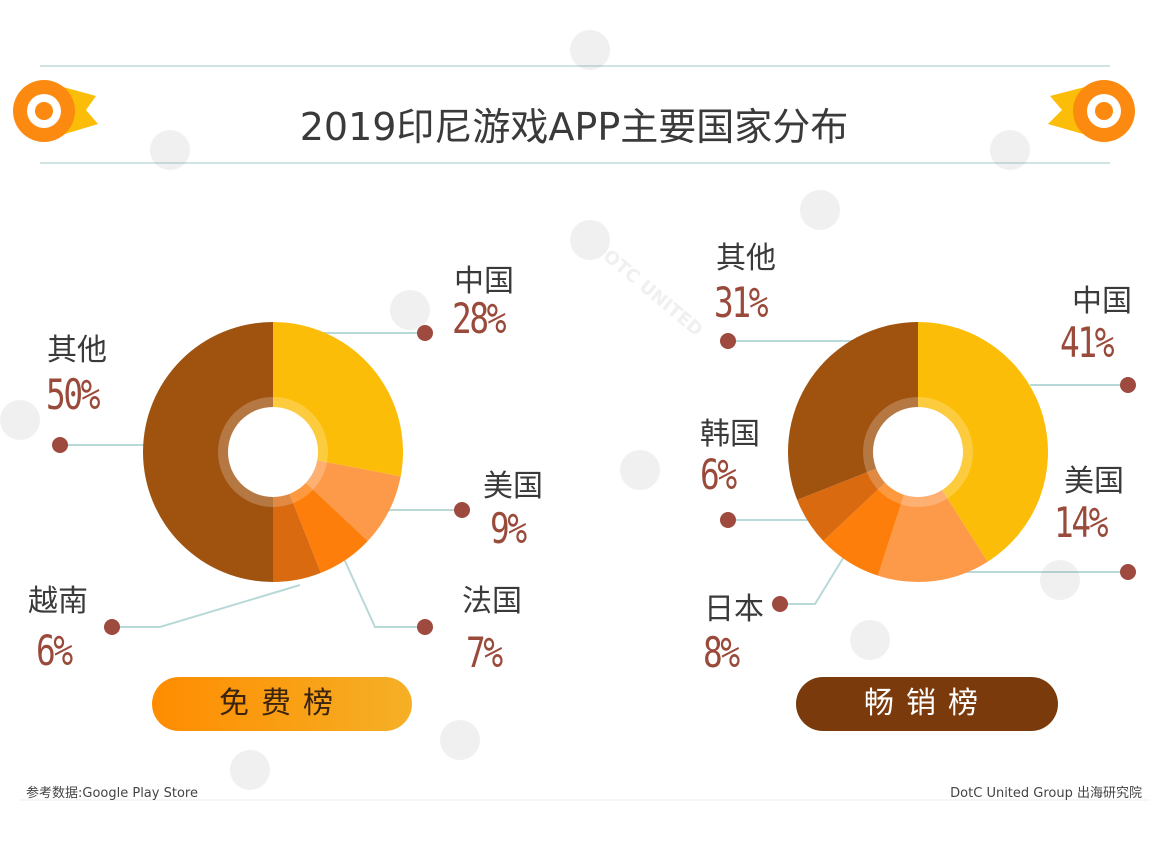  What do you see at coordinates (1046, 793) in the screenshot?
I see `credit-note: DotC United Group 出海研究院` at bounding box center [1046, 793].